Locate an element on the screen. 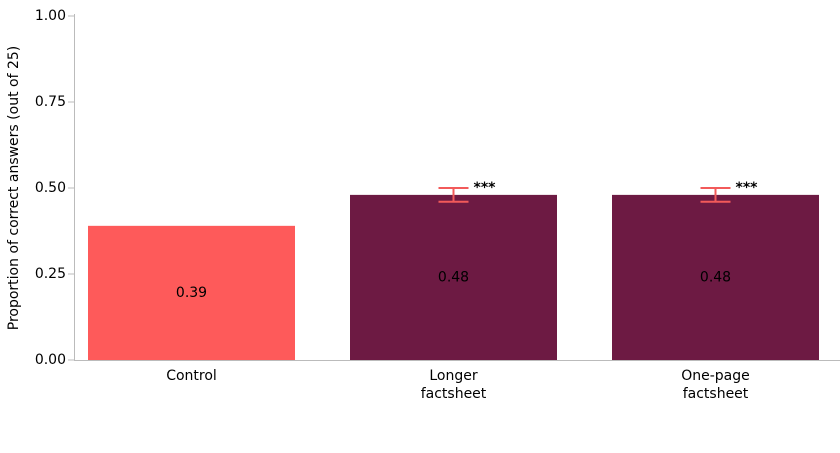  y-tick-label: 0.00 is located at coordinates (50, 360).